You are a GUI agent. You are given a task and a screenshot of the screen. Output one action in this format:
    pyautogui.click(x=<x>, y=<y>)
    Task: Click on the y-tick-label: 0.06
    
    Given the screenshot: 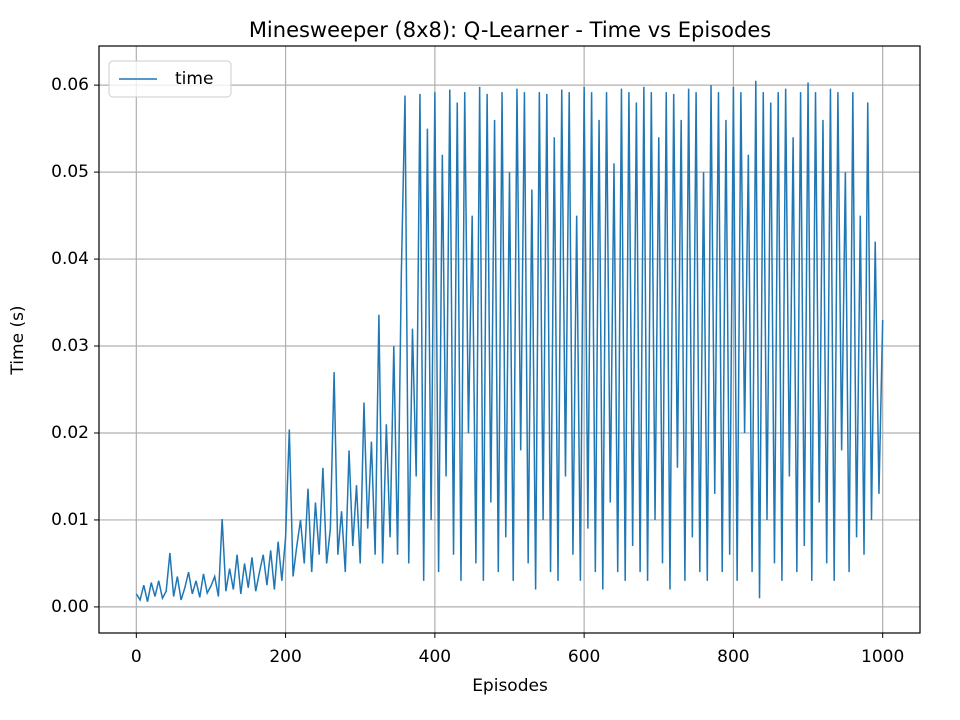 What is the action you would take?
    pyautogui.click(x=70, y=85)
    